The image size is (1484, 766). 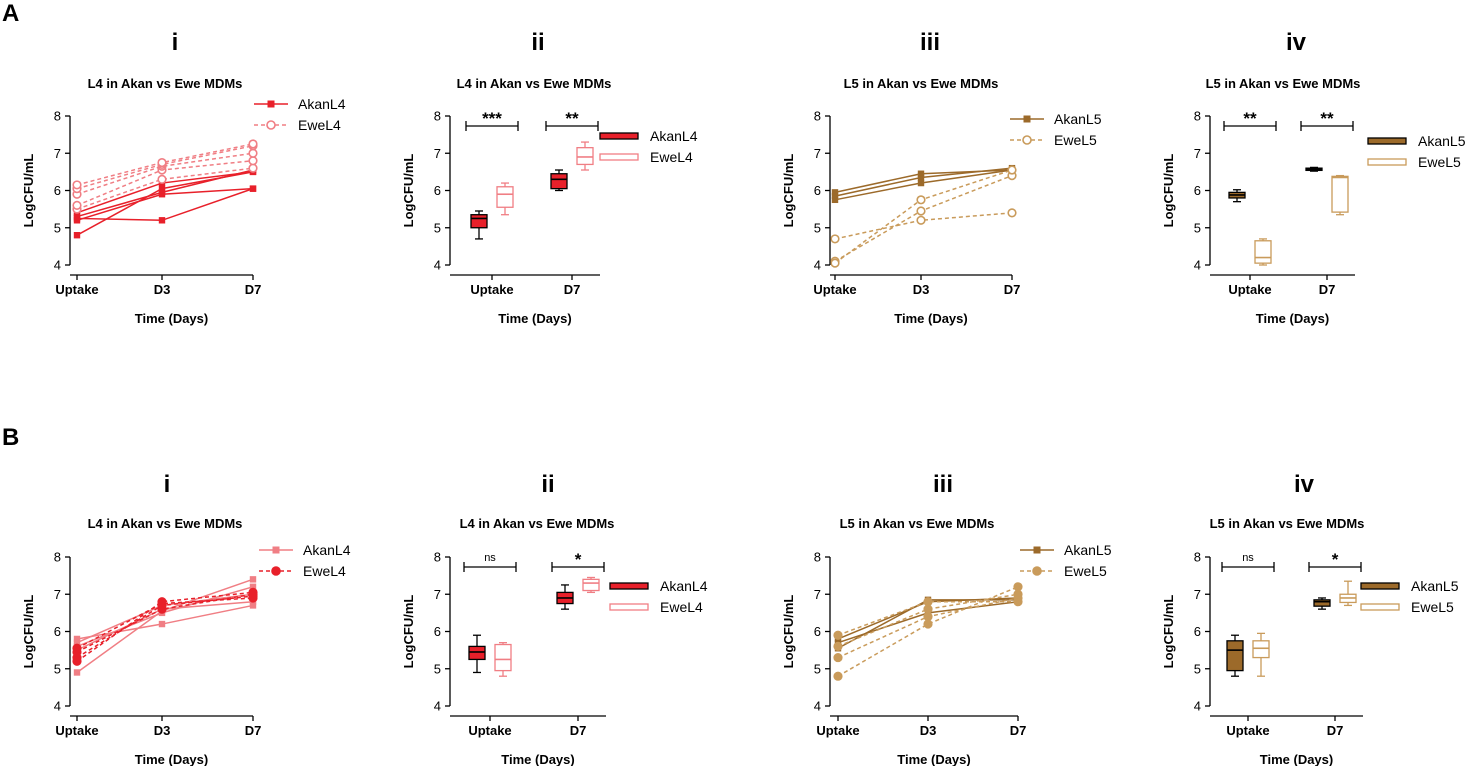 I want to click on chart-title: L4 in Akan vs Ewe MDMs, so click(x=165, y=523).